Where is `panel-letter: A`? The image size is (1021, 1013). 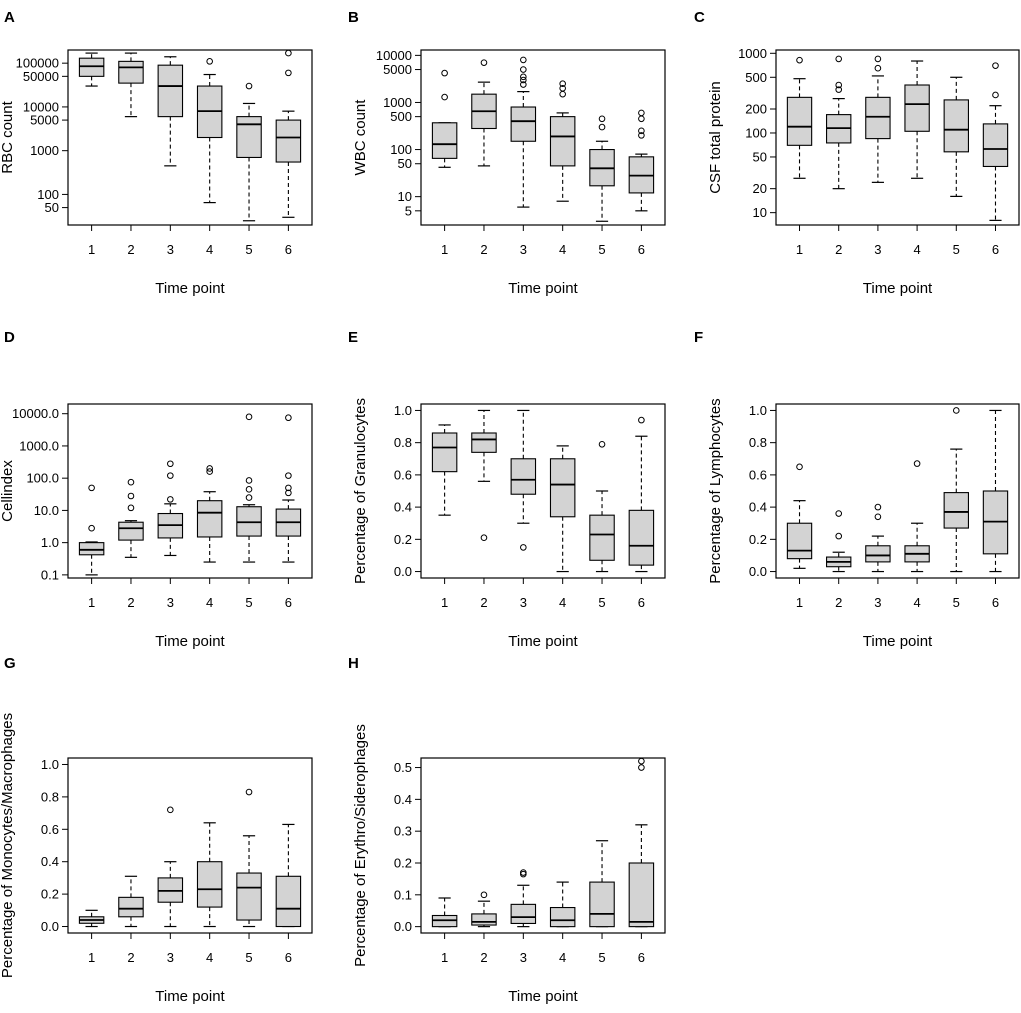 panel-letter: A is located at coordinates (9, 17).